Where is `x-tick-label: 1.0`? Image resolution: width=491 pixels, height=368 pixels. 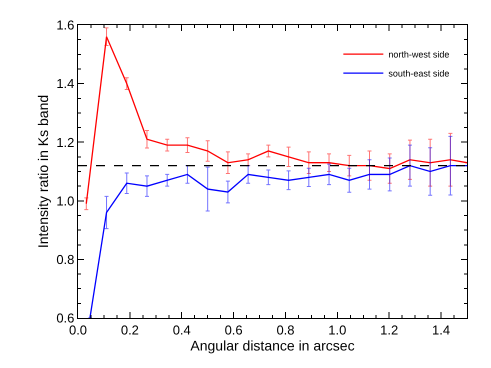 x-tick-label: 1.0 is located at coordinates (337, 330).